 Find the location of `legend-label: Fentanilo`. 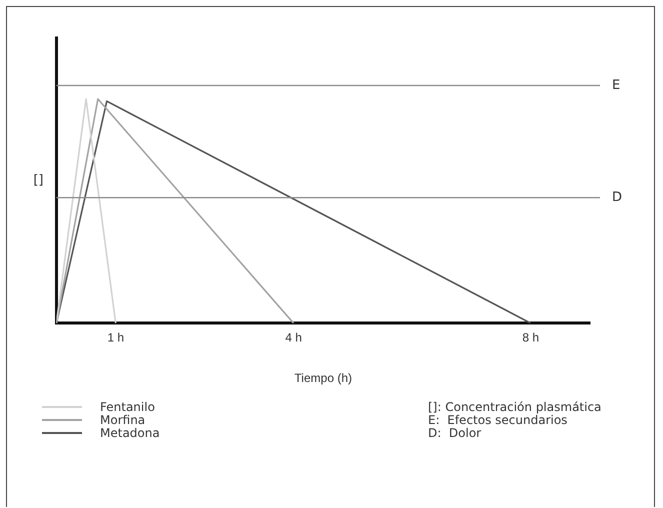

legend-label: Fentanilo is located at coordinates (127, 407).